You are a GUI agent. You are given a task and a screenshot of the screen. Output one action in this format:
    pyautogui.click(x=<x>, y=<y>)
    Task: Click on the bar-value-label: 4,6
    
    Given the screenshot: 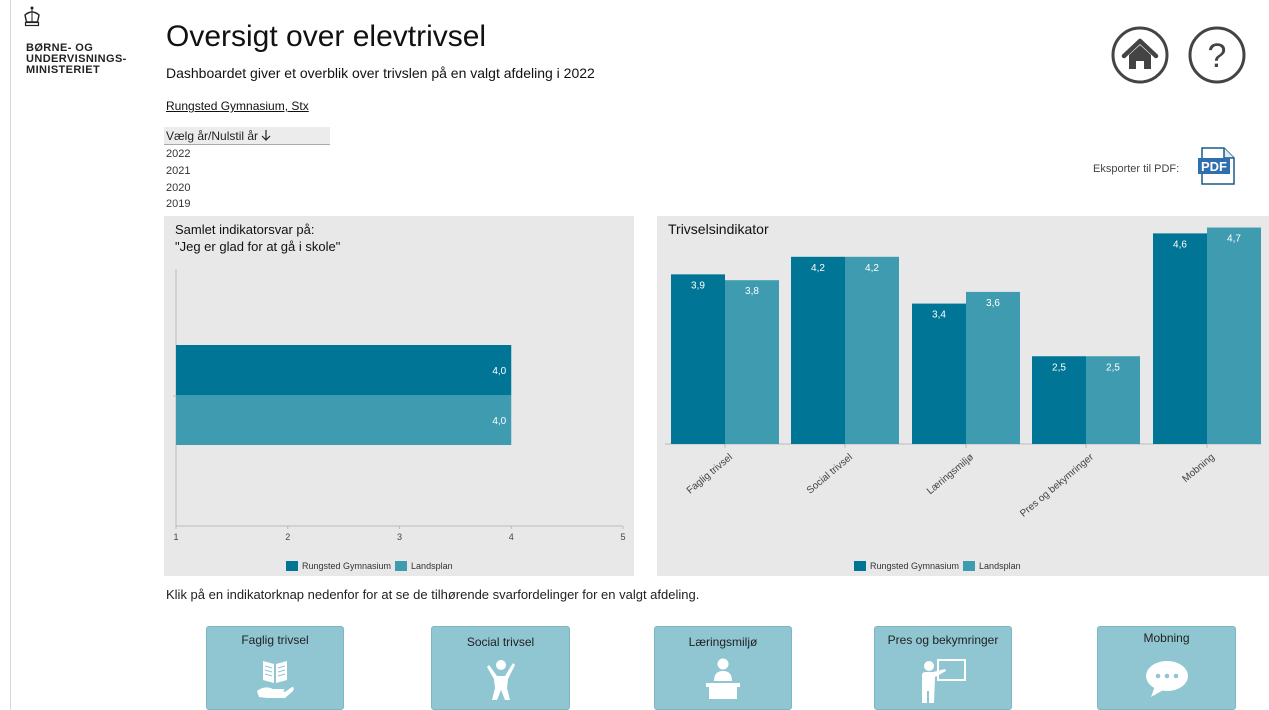 What is the action you would take?
    pyautogui.click(x=1180, y=244)
    